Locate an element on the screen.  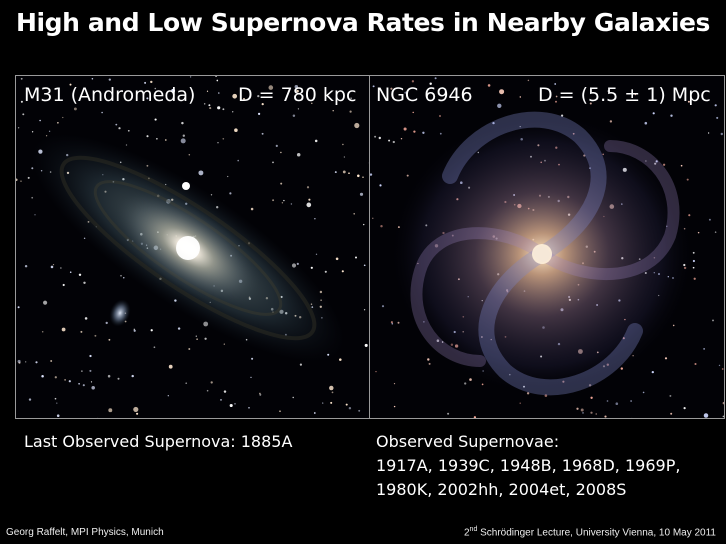
ngc6946-supernova-list-1: 1917A, 1939C, 1948B, 1968D, 1969P, is located at coordinates (528, 465).